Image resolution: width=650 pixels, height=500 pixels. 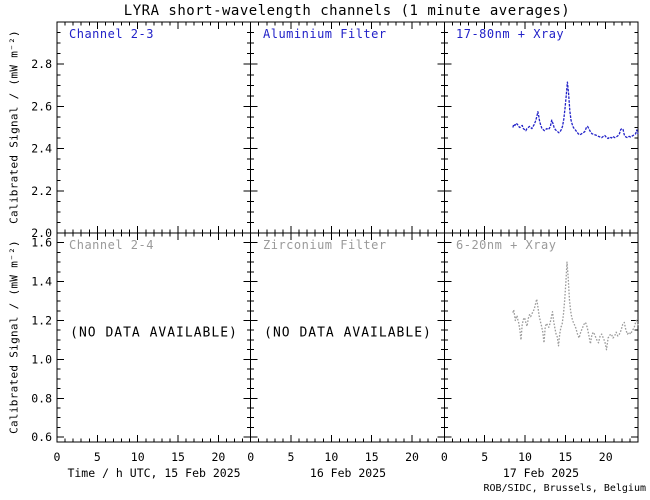 What do you see at coordinates (41, 233) in the screenshot?
I see `y-tick-label: 2.0` at bounding box center [41, 233].